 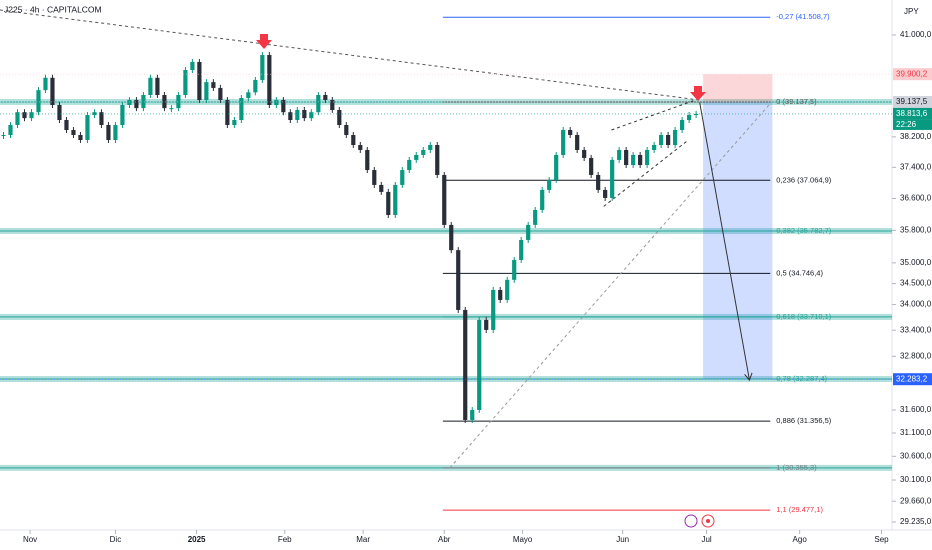 I want to click on fib-label: 0,5 (34.746,4), so click(x=799, y=272).